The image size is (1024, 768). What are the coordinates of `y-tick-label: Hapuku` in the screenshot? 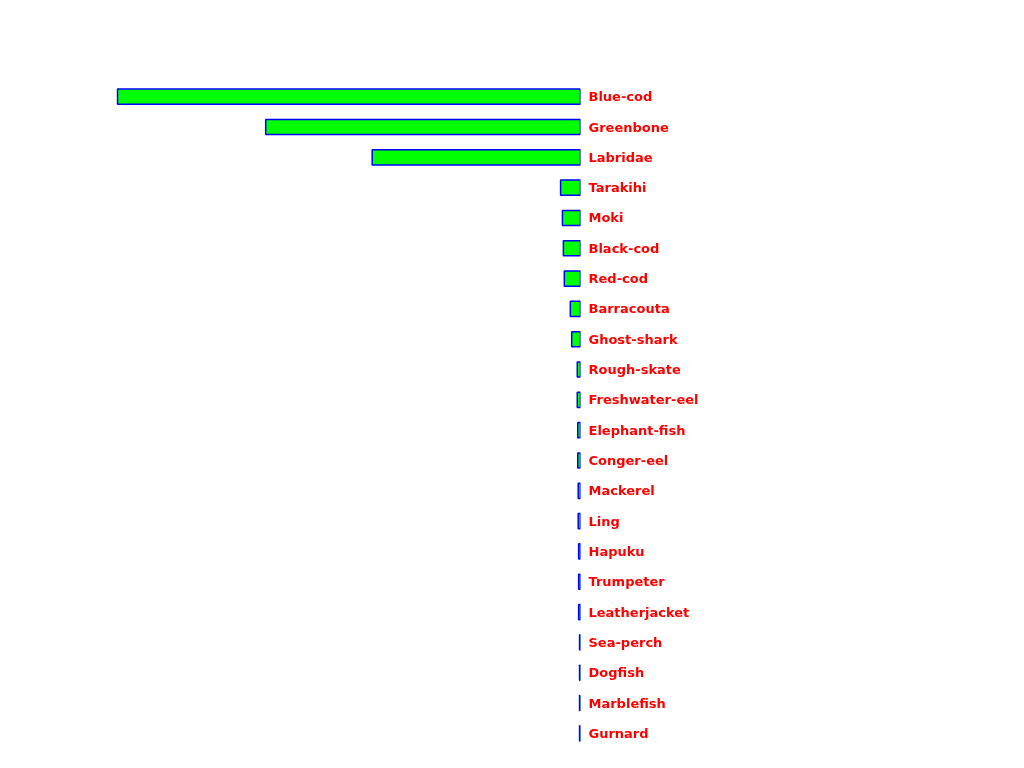 It's located at (616, 551).